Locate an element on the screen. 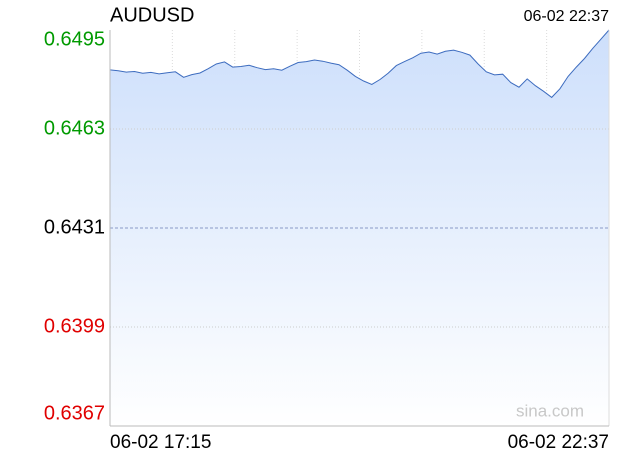  y-tick-label: 0.6431 is located at coordinates (74, 227).